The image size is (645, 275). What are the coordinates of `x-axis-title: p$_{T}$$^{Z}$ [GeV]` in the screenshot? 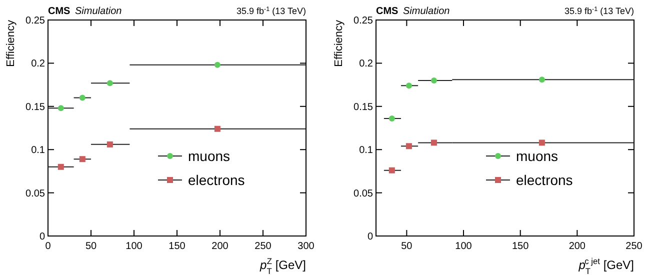 It's located at (282, 265).